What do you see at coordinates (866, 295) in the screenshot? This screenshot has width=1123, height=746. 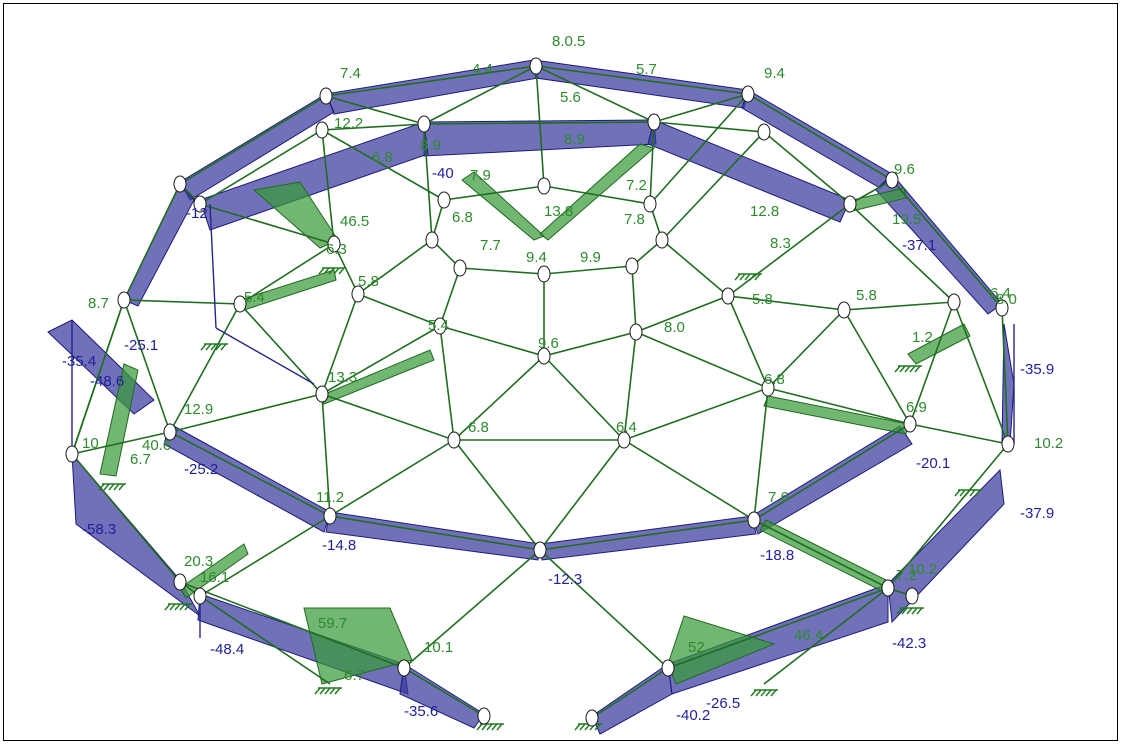 I see `force-label: 5.8` at bounding box center [866, 295].